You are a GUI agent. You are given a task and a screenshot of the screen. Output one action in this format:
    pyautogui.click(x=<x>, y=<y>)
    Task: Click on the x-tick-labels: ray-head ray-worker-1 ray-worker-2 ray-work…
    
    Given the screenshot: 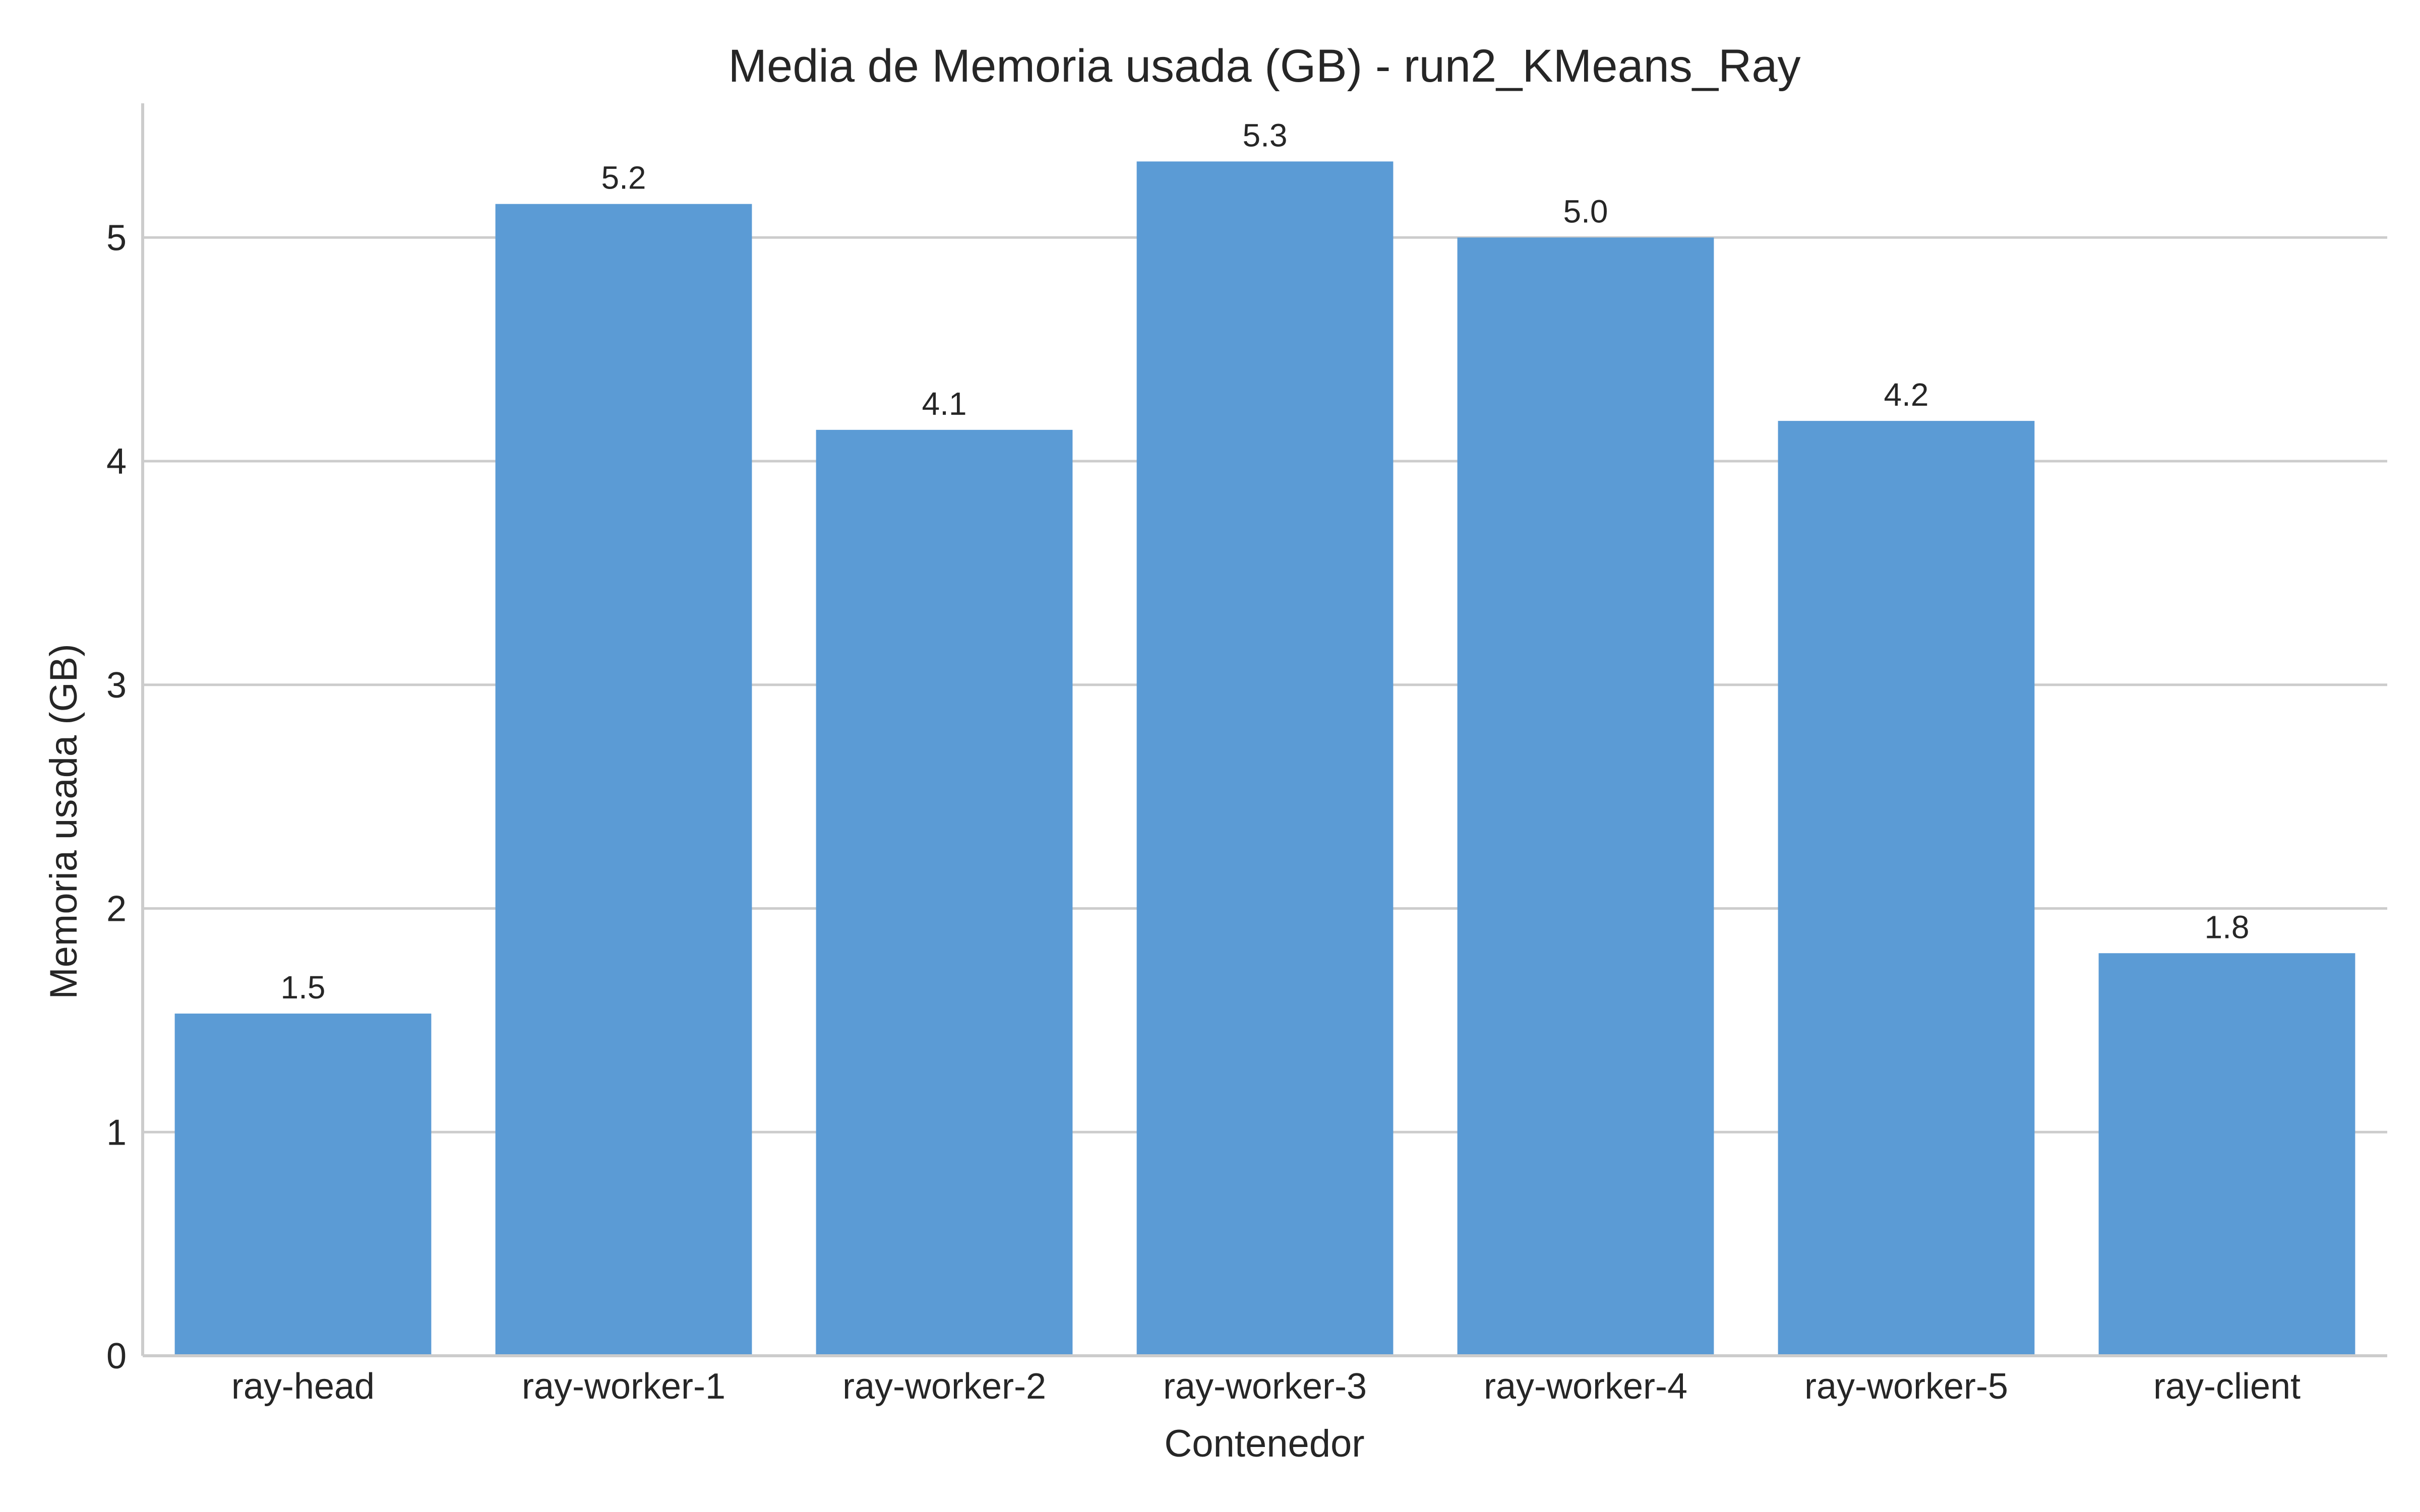 What is the action you would take?
    pyautogui.click(x=1266, y=1386)
    